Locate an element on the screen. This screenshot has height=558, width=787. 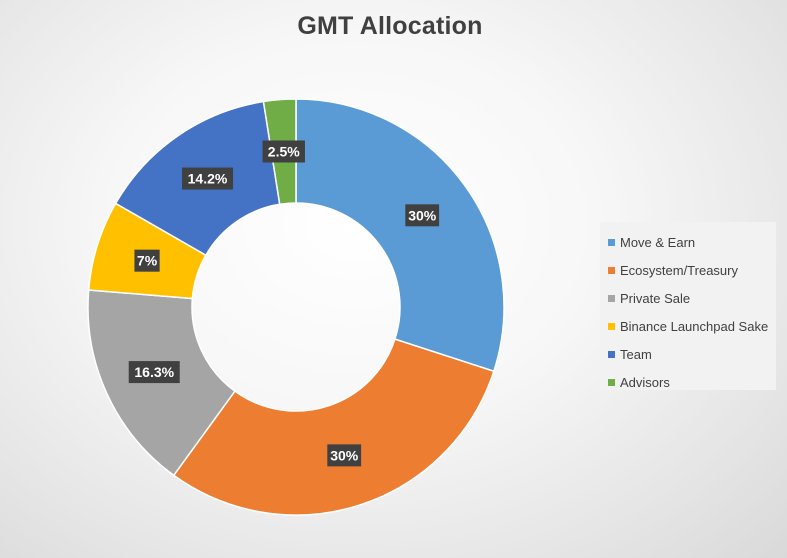
legend-label: Team is located at coordinates (636, 354).